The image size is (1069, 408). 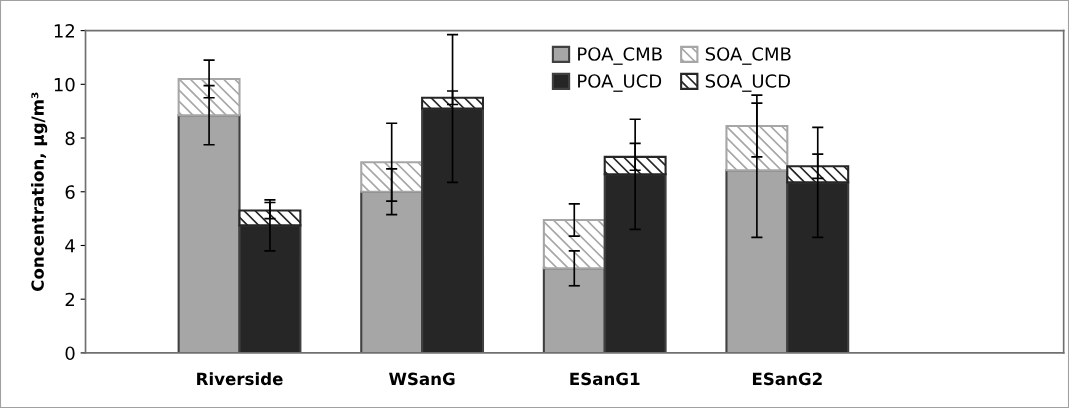 I want to click on y-tick-label: 4, so click(x=70, y=246).